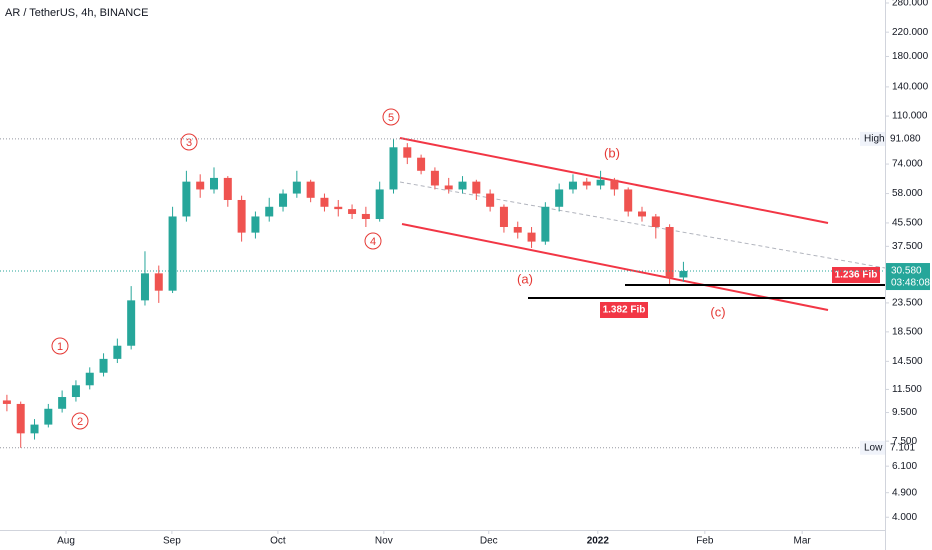  I want to click on x-tick-label: Feb, so click(705, 541).